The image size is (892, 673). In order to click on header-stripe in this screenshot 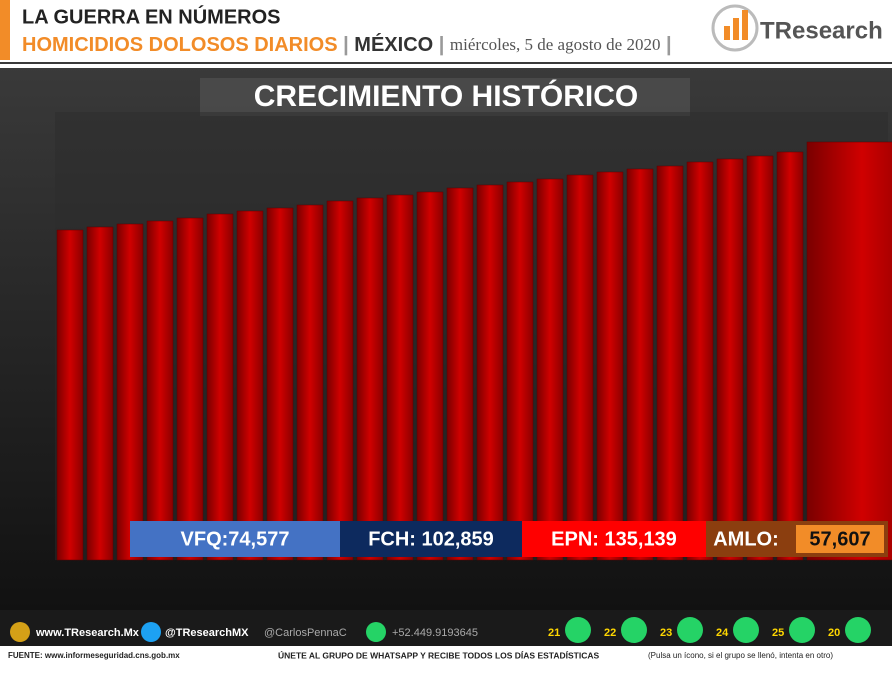, I will do `click(5, 30)`.